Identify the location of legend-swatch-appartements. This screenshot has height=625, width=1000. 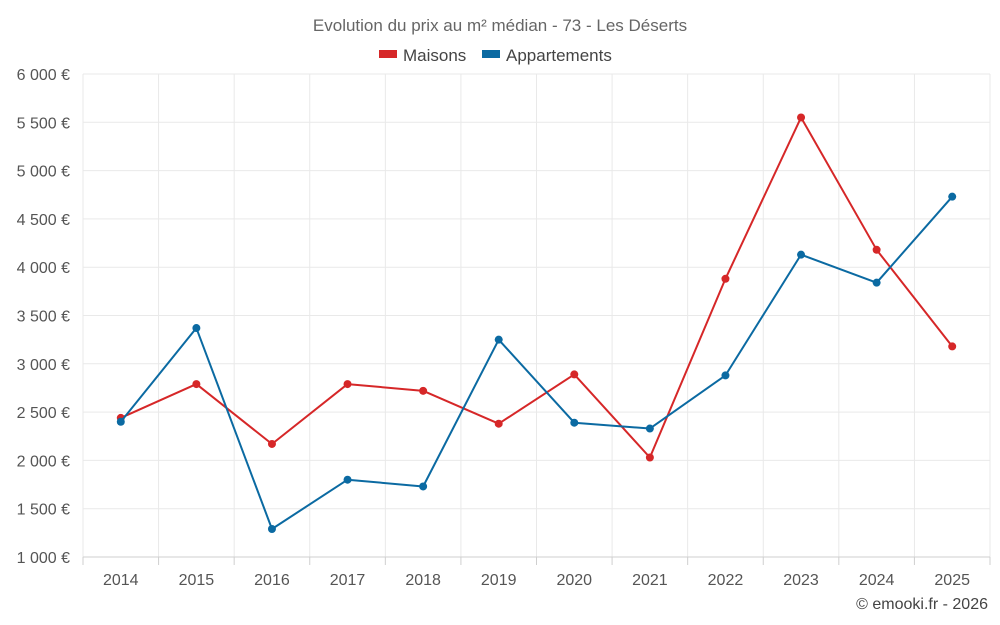
(491, 54).